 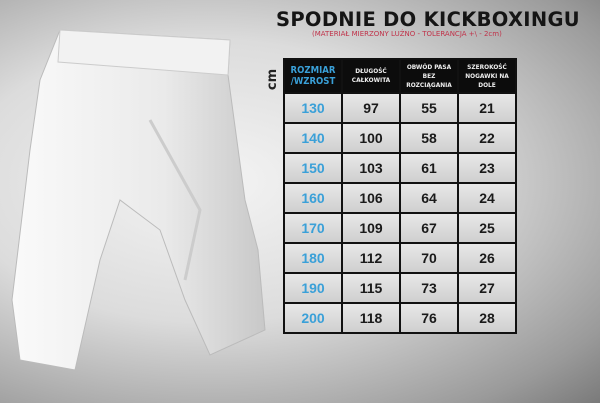 I want to click on measurement-cell: 67, so click(x=429, y=228).